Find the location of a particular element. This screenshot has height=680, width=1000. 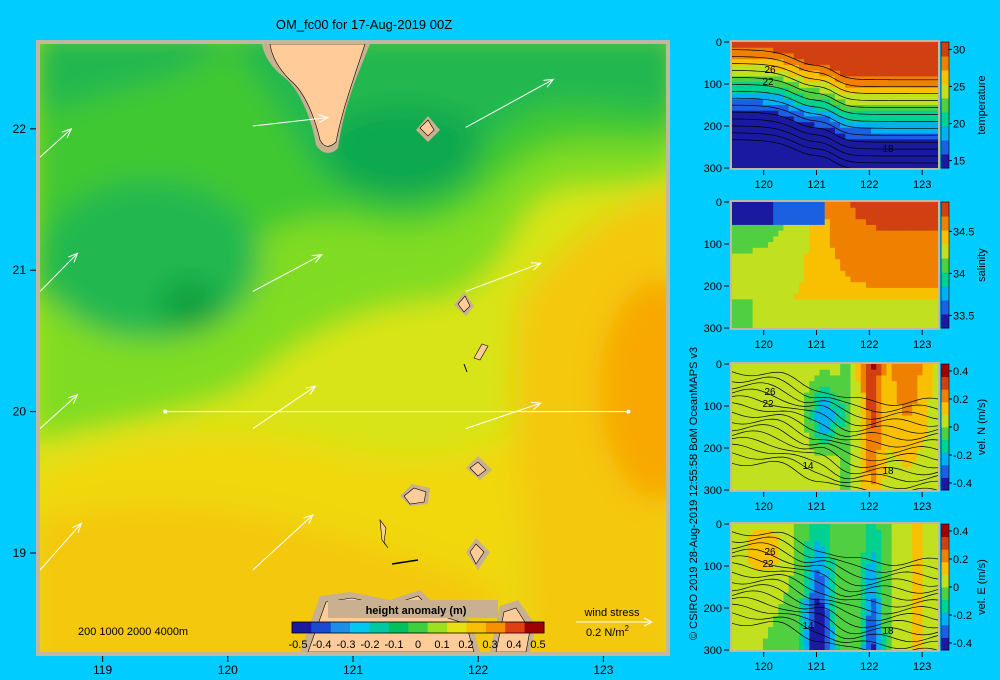

colorbar-tick-label: 0.5 is located at coordinates (537, 645).